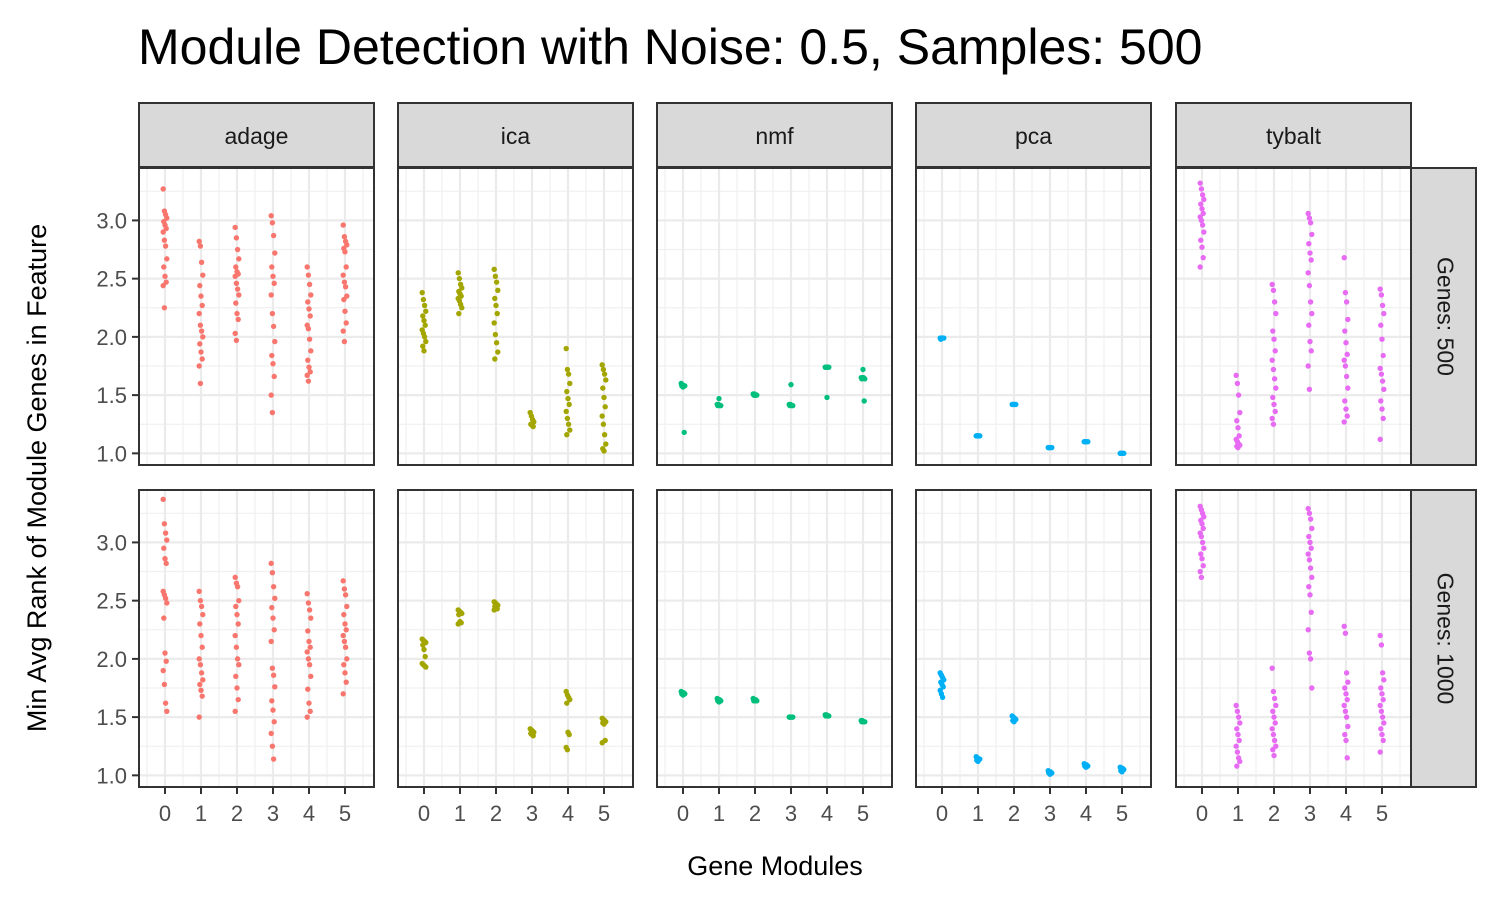  Describe the element at coordinates (719, 813) in the screenshot. I see `x-tick-label: 1` at that location.